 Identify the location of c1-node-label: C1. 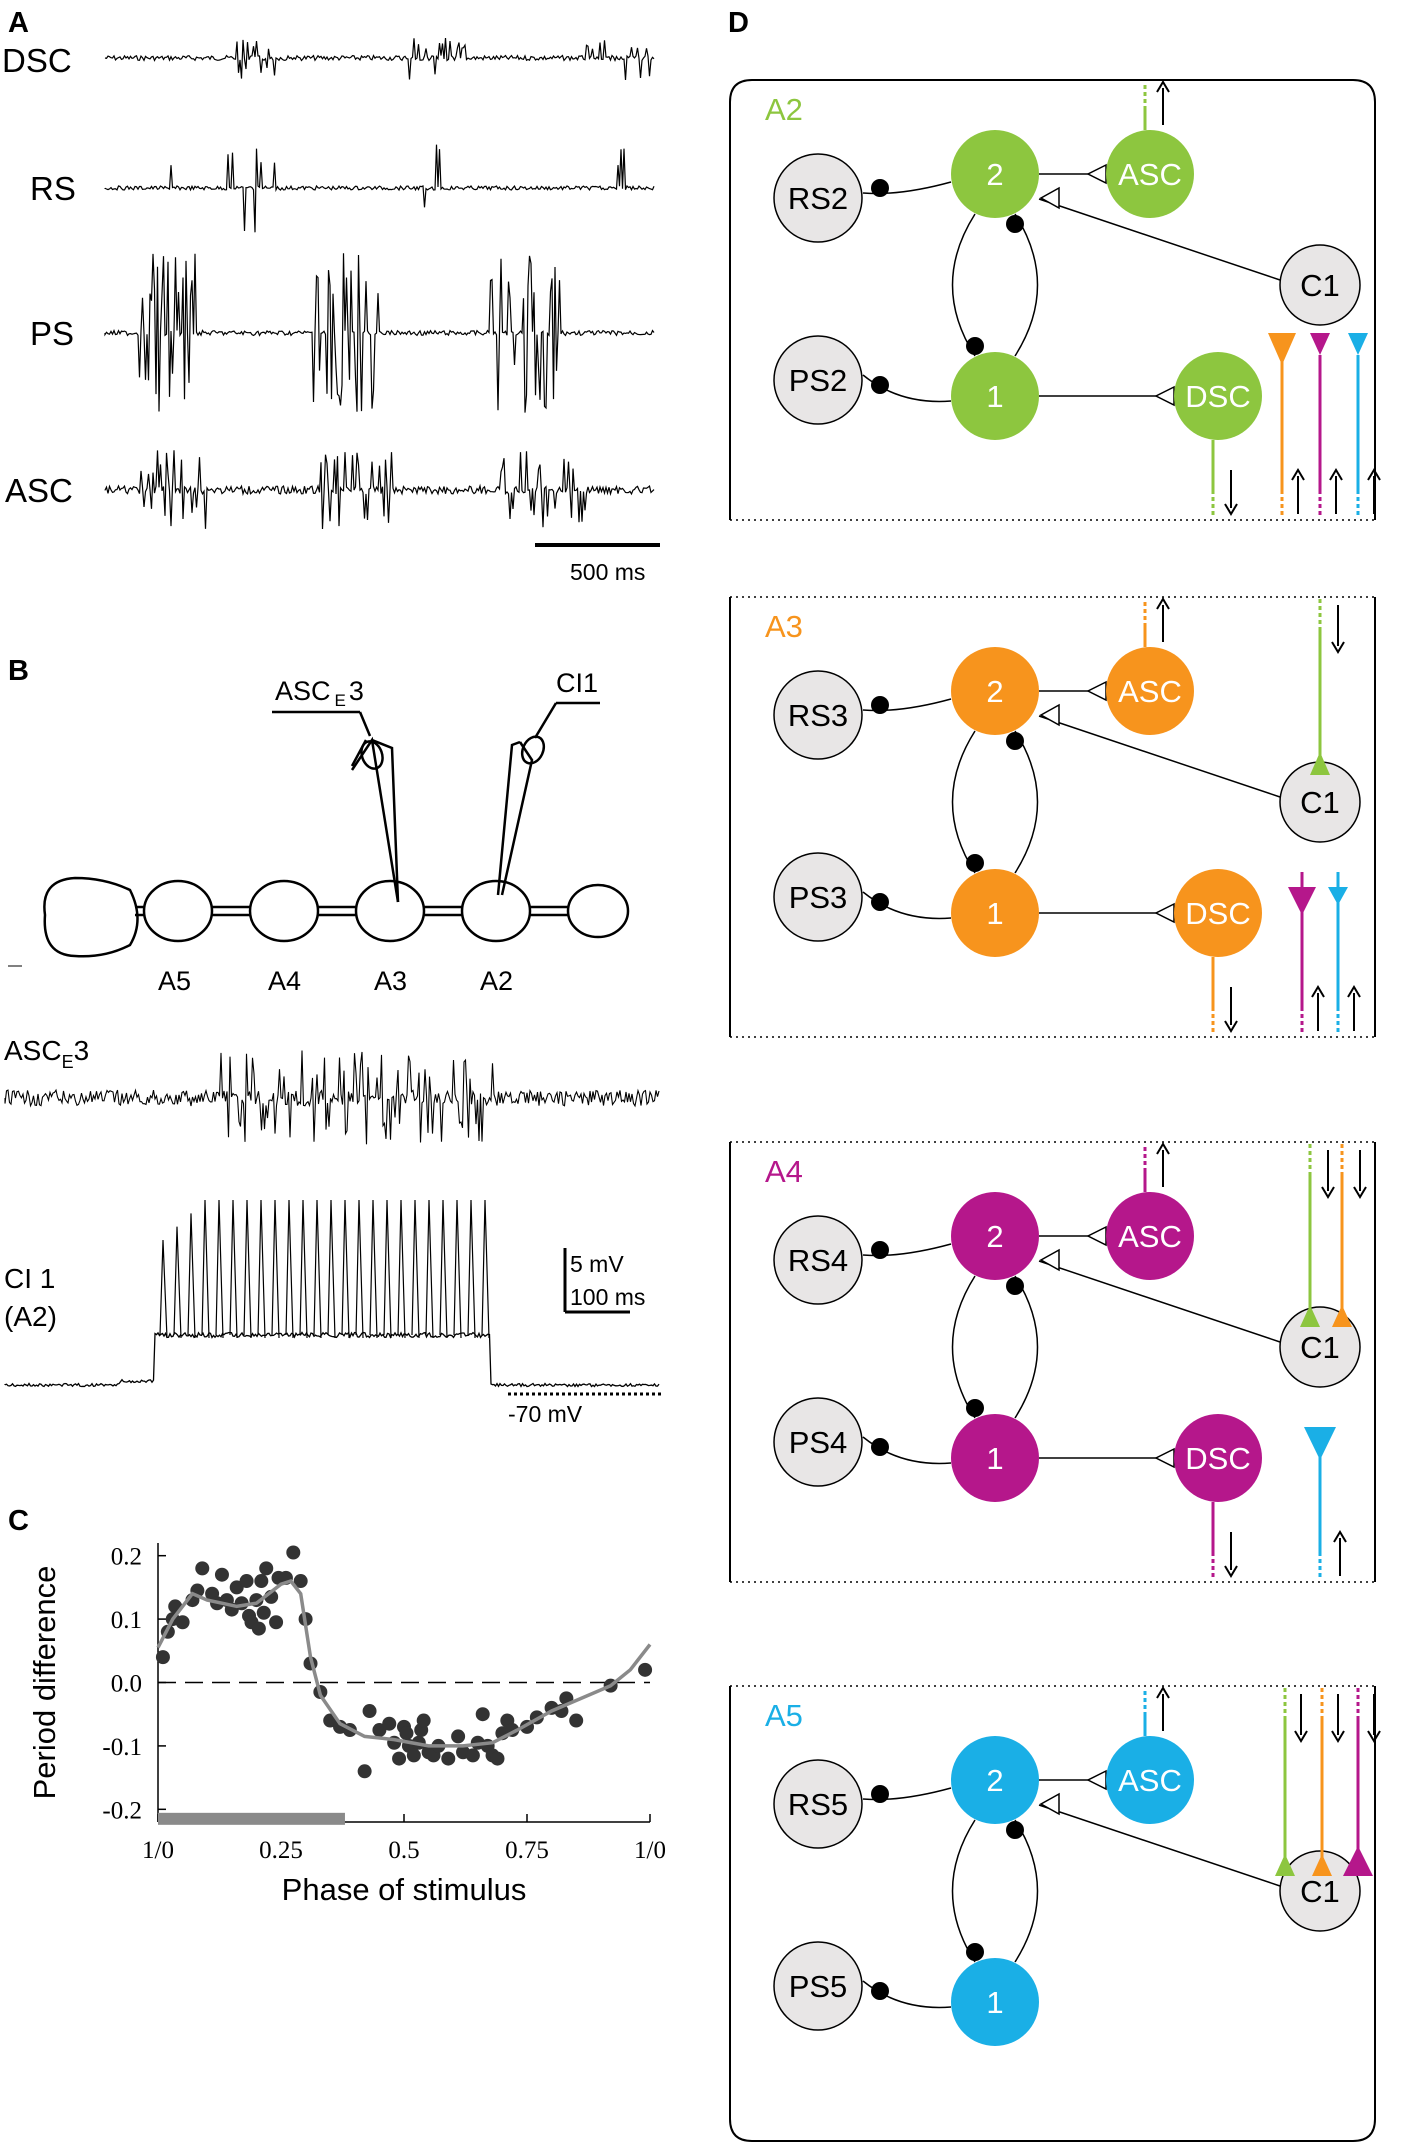
(1320, 1891).